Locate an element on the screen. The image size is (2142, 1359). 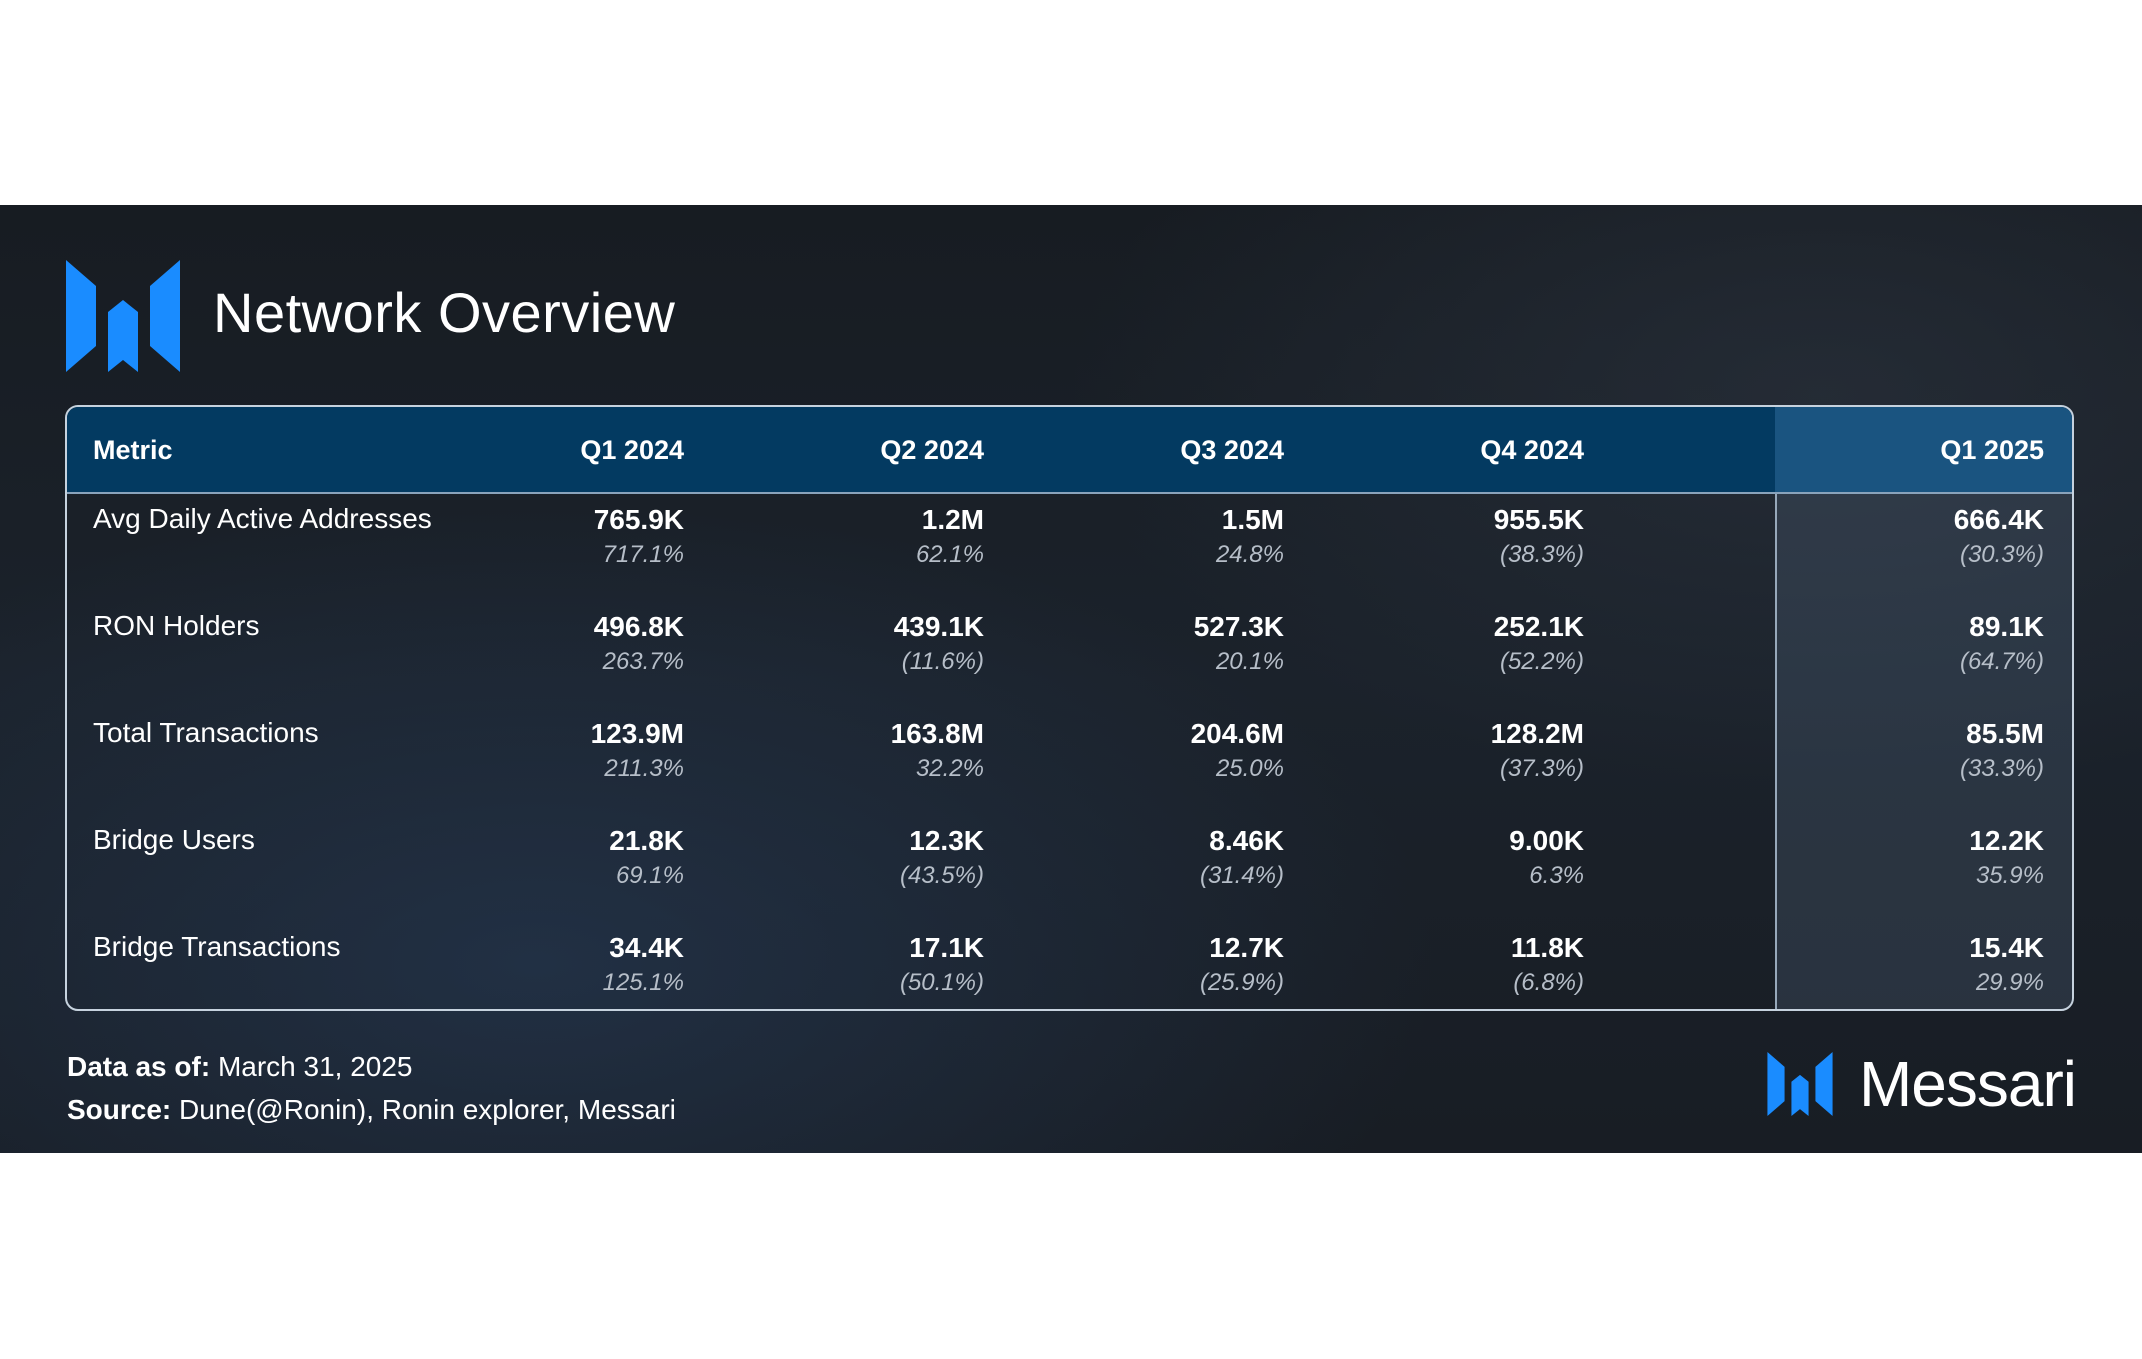
data-as-of-label: Data as of: is located at coordinates (139, 1066).